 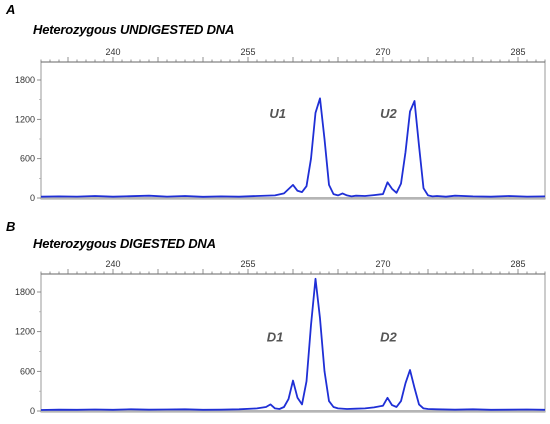 What do you see at coordinates (27, 371) in the screenshot?
I see `chart-b-y-tick-label: 600` at bounding box center [27, 371].